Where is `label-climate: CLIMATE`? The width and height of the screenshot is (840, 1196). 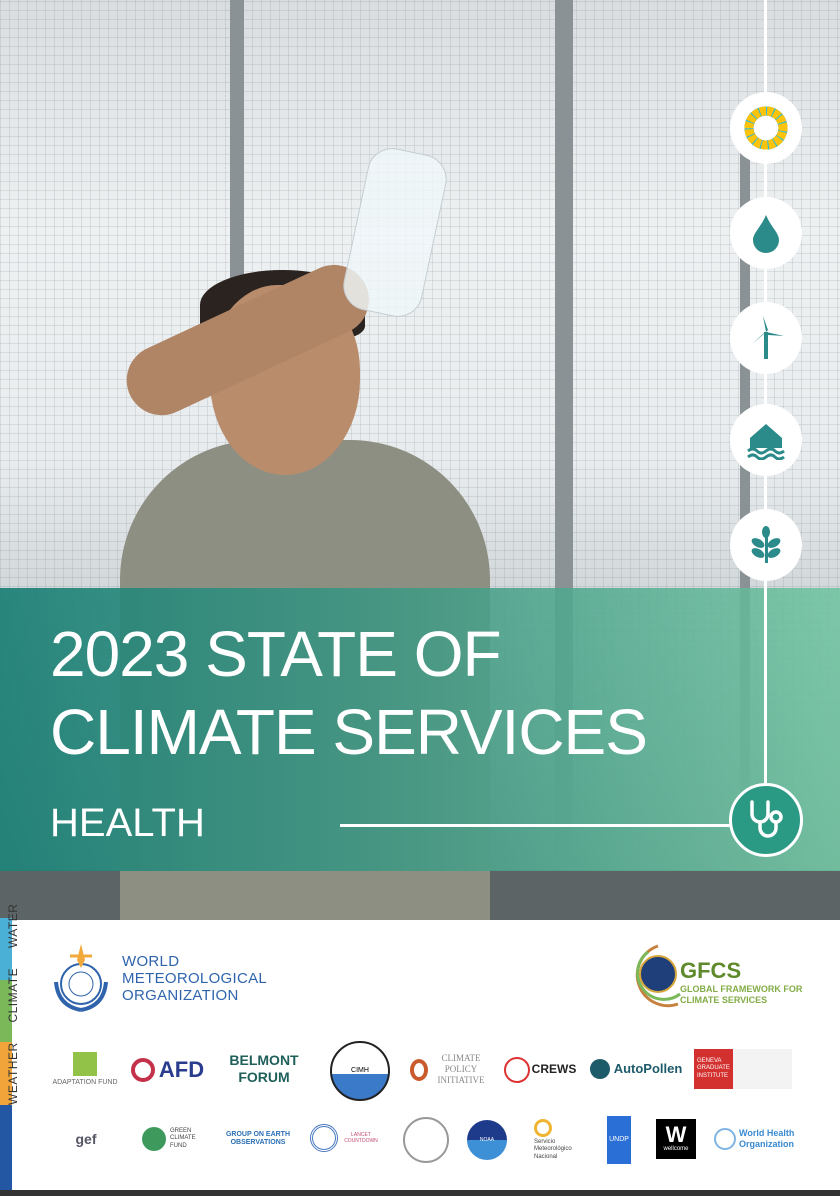
label-climate: CLIMATE is located at coordinates (13, 995).